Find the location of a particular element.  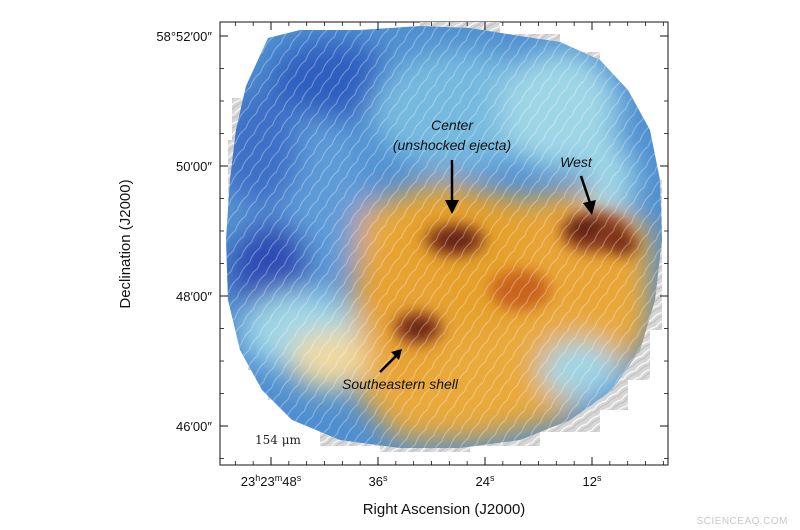

annotation-shell-arrowhead is located at coordinates (396, 354).